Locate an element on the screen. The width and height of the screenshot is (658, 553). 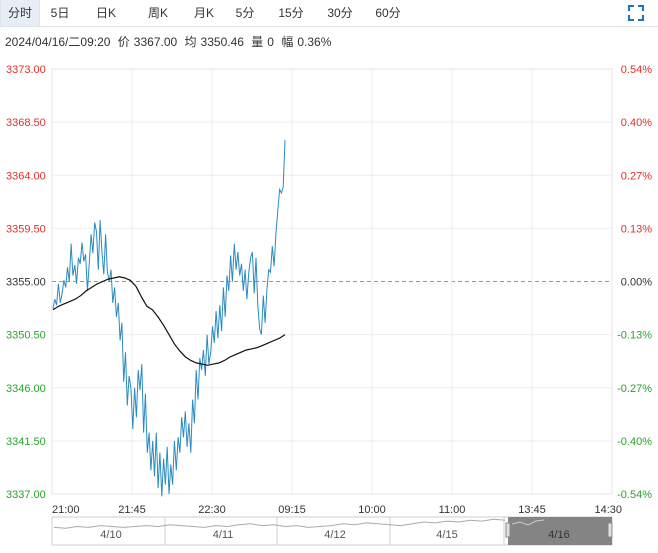
tab-1: 5日 is located at coordinates (60, 13).